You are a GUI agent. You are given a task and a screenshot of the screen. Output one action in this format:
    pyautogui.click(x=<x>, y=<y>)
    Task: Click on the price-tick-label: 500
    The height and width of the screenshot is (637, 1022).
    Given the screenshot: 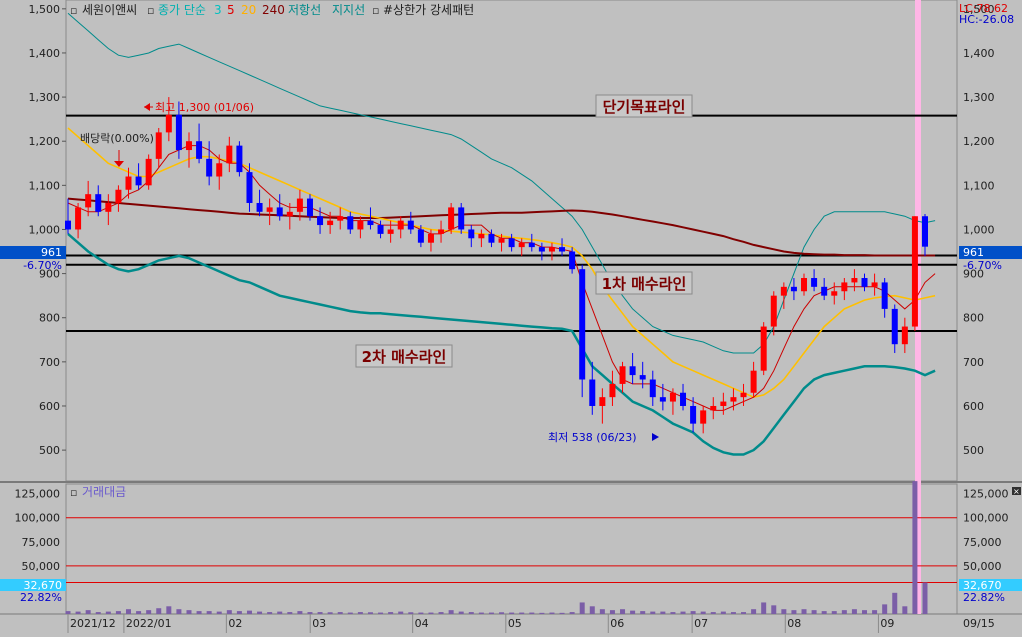 What is the action you would take?
    pyautogui.click(x=973, y=450)
    